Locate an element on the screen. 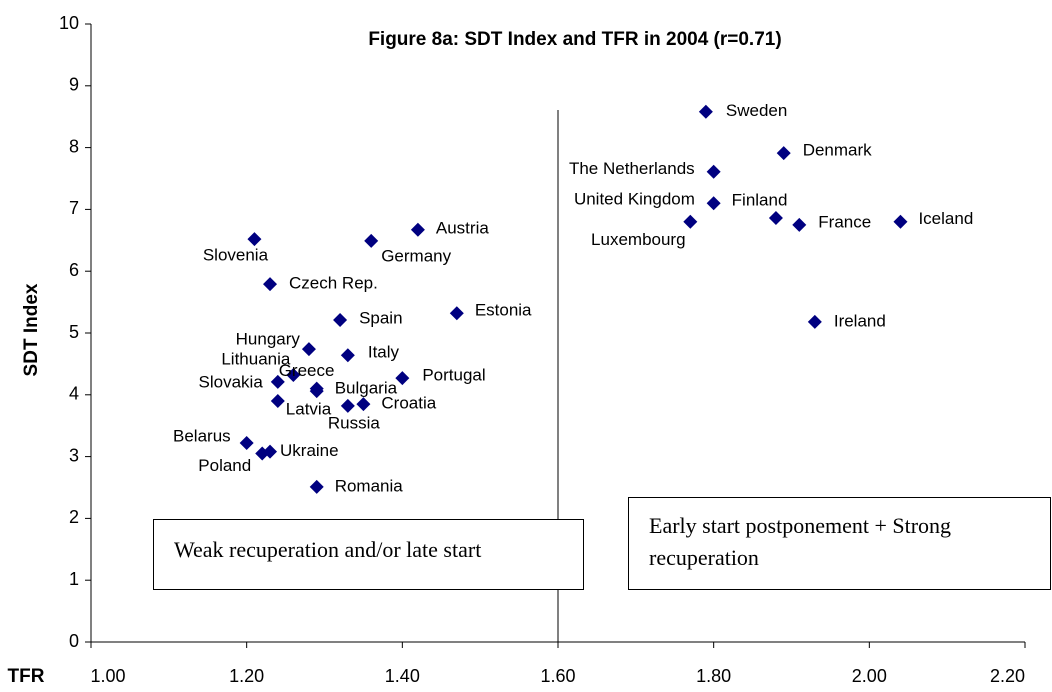 This screenshot has height=692, width=1052. y-tick-label: 8 is located at coordinates (74, 146).